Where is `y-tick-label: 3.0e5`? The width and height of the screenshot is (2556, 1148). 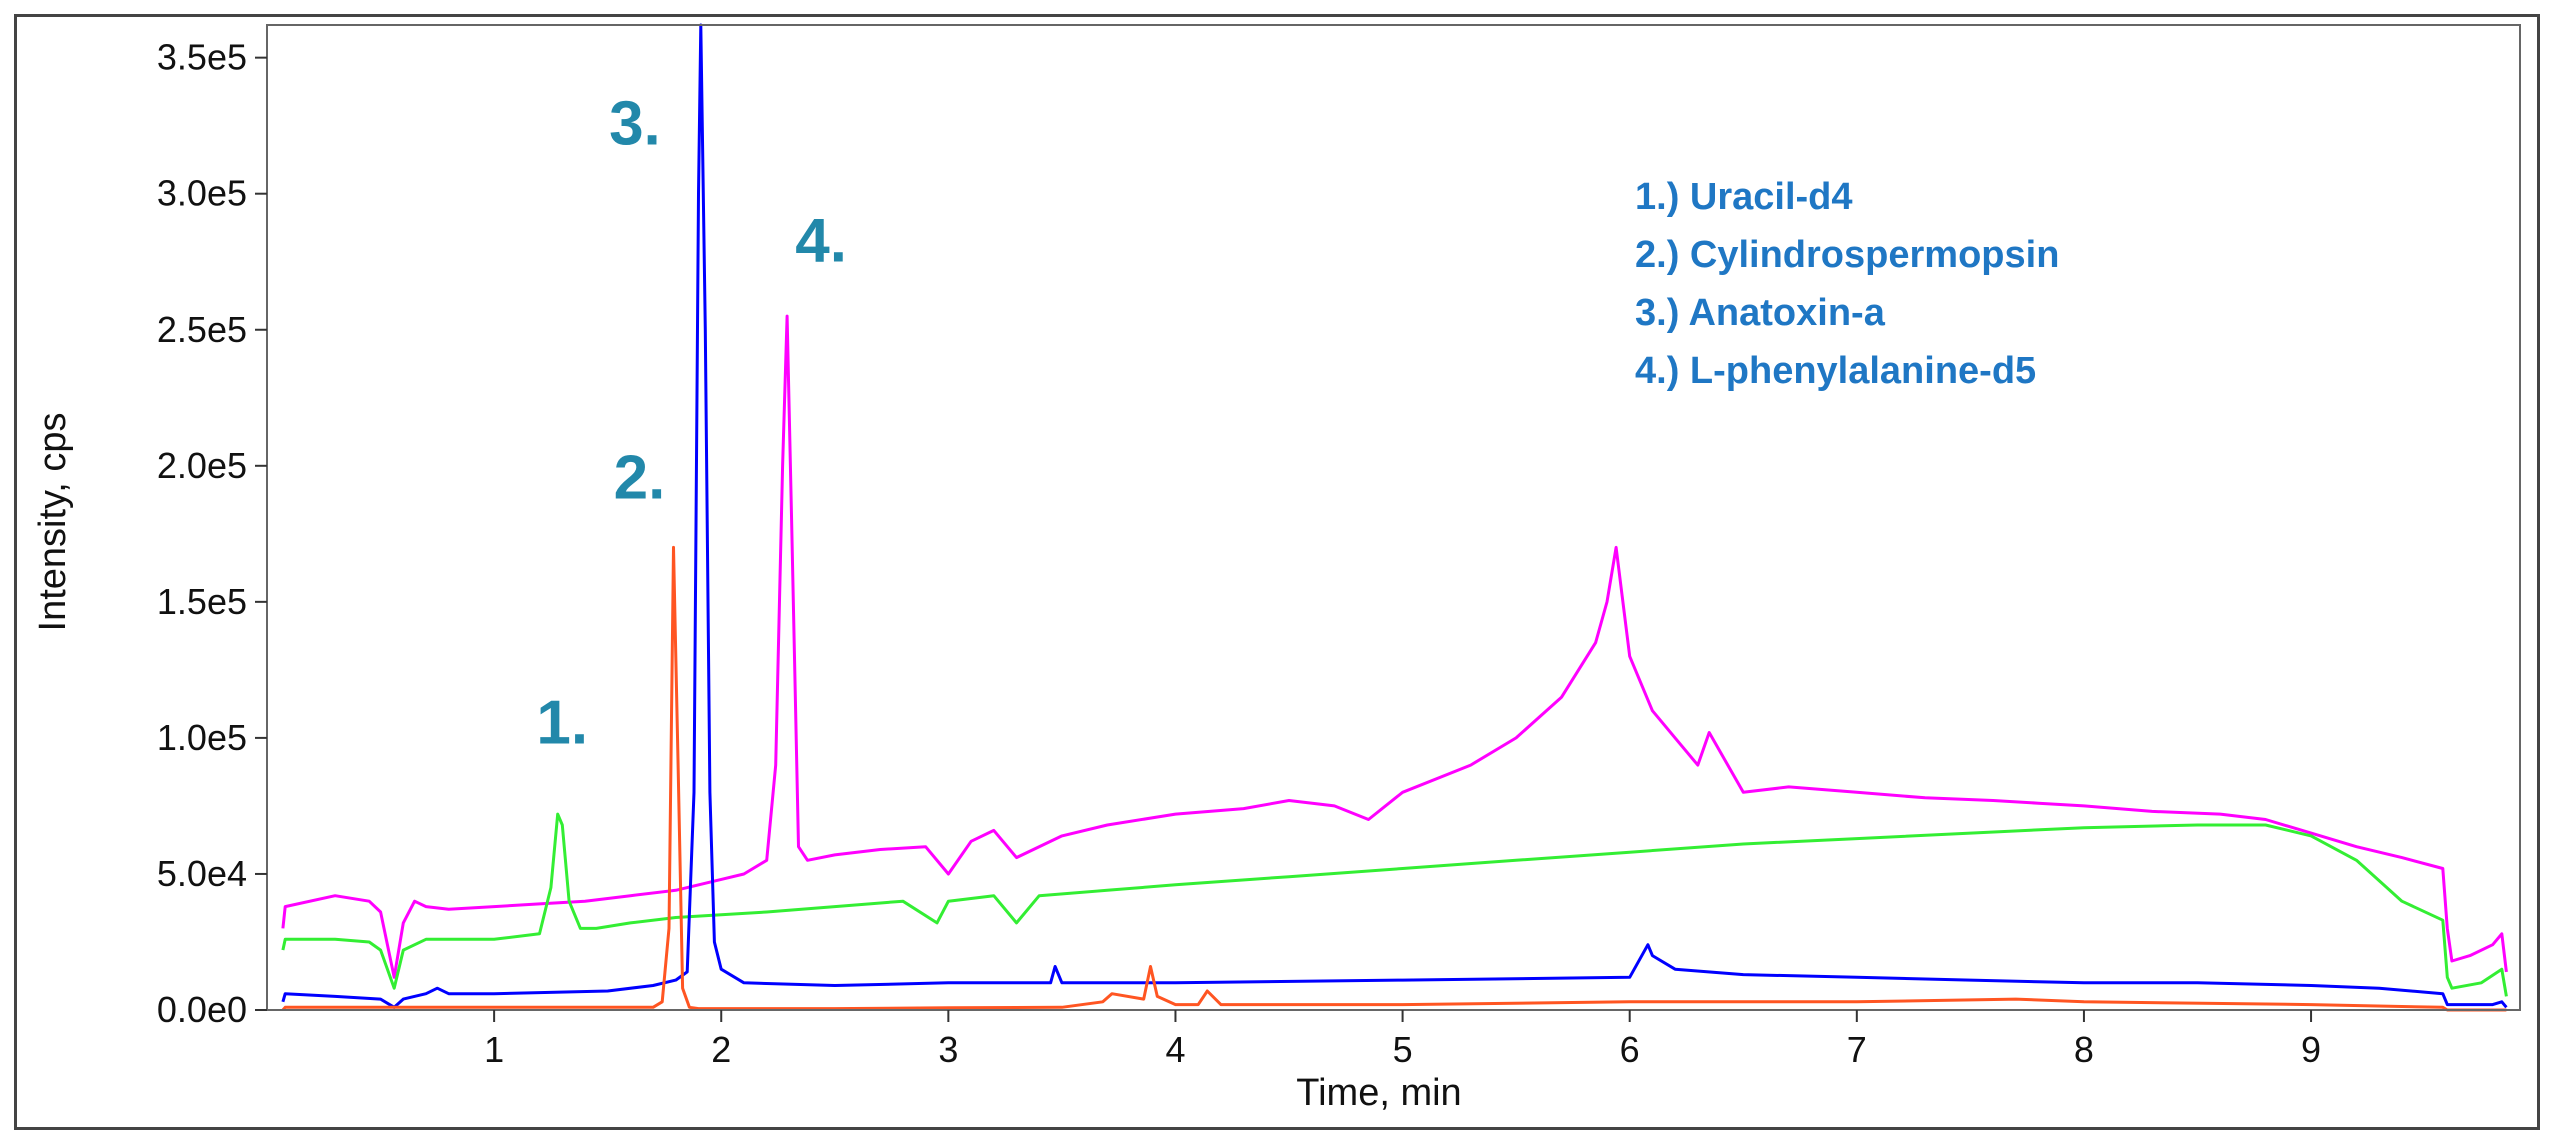 y-tick-label: 3.0e5 is located at coordinates (202, 193).